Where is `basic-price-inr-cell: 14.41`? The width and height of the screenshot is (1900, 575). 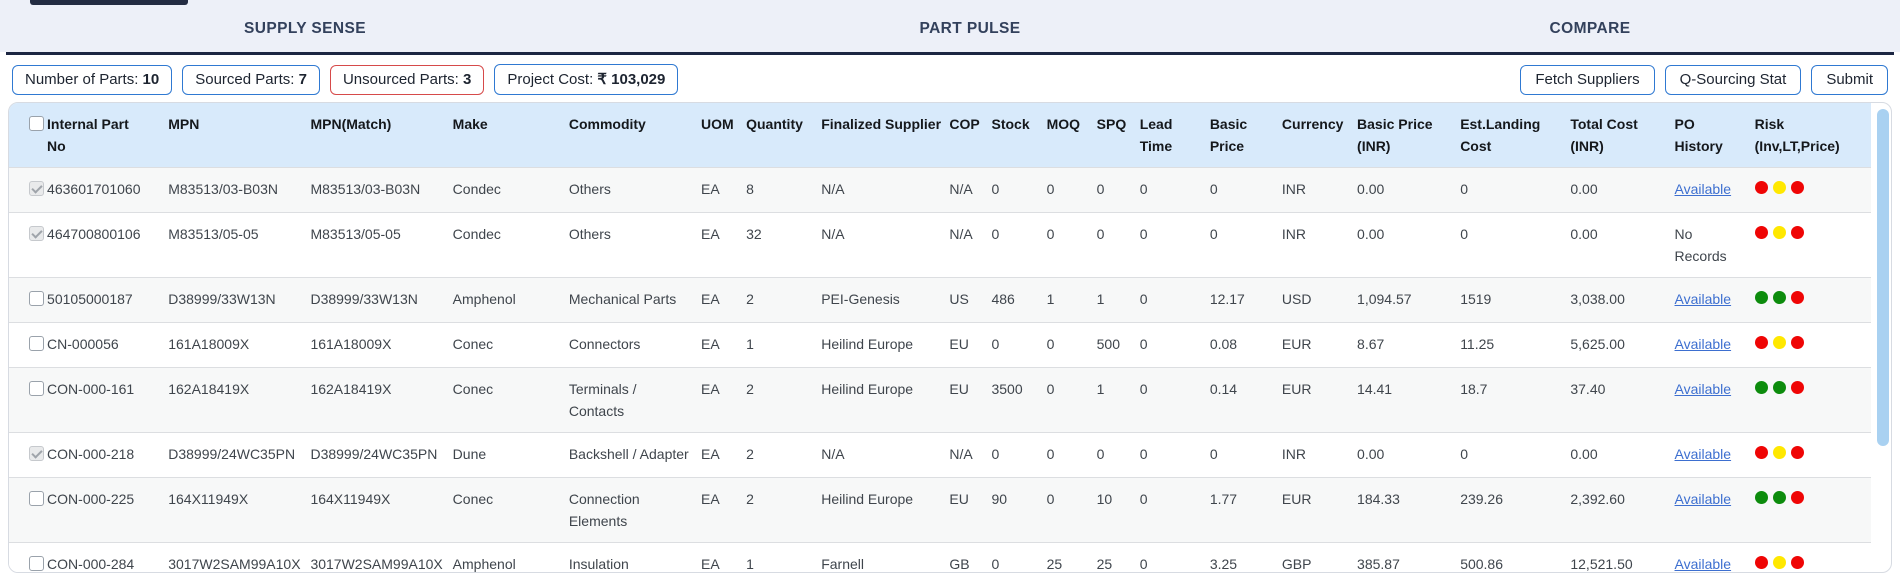 basic-price-inr-cell: 14.41 is located at coordinates (1409, 400).